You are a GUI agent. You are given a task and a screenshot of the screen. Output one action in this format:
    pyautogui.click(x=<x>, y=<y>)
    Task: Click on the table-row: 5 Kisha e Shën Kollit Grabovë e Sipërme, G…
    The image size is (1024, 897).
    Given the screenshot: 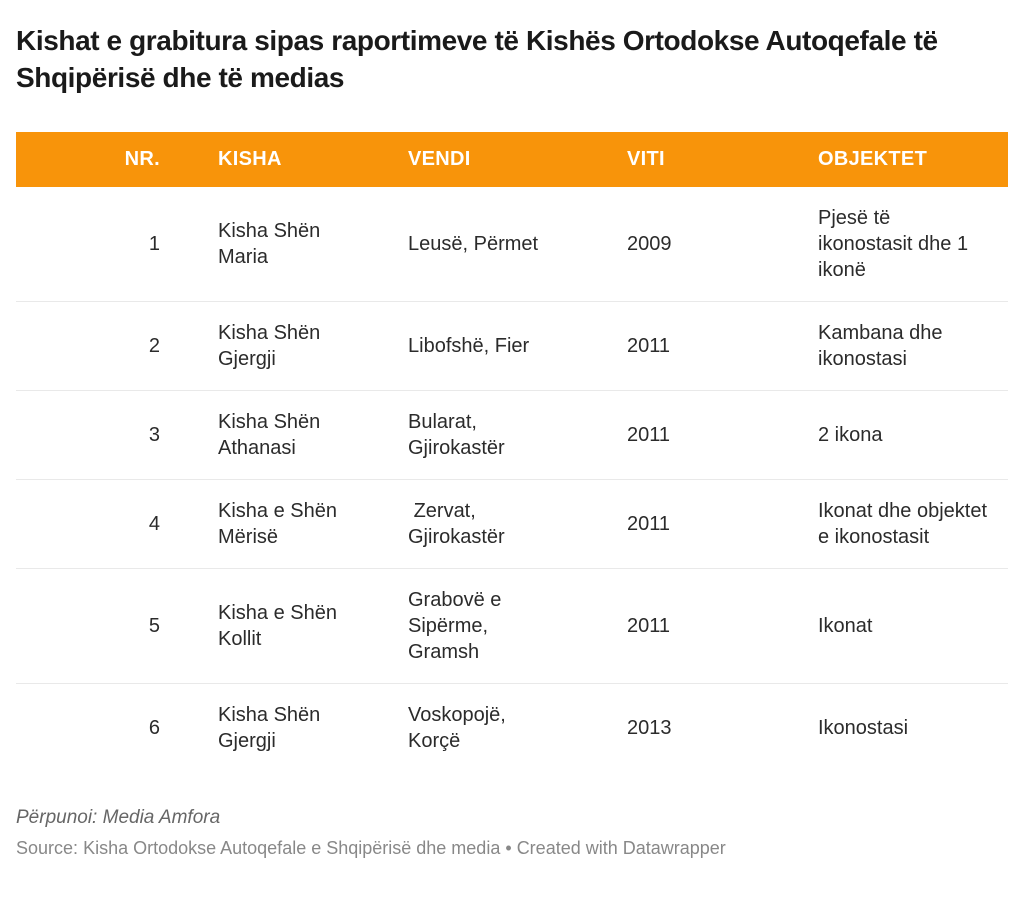 What is the action you would take?
    pyautogui.click(x=512, y=626)
    